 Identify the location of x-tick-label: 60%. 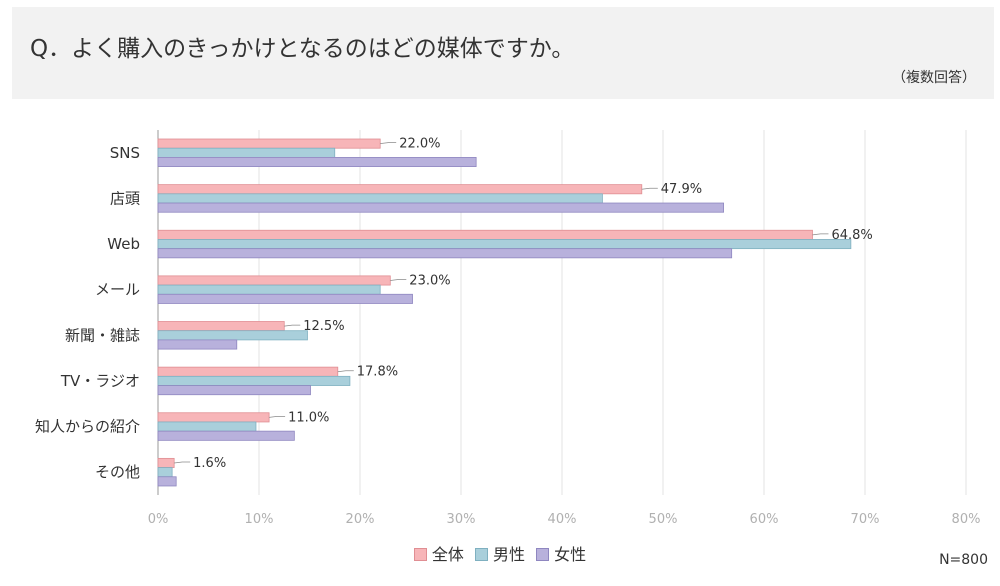
(764, 519).